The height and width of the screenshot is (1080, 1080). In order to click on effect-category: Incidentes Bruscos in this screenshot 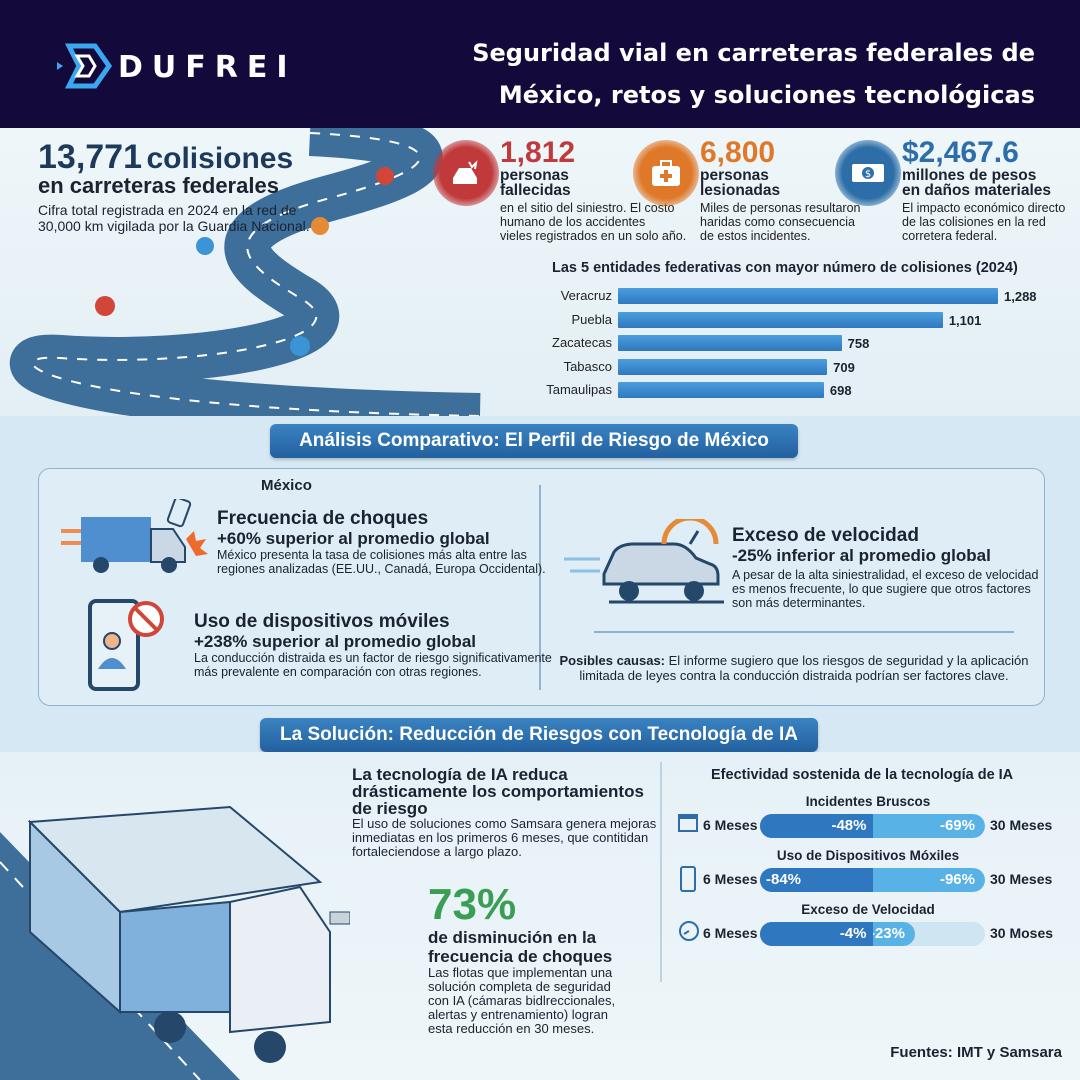, I will do `click(868, 801)`.